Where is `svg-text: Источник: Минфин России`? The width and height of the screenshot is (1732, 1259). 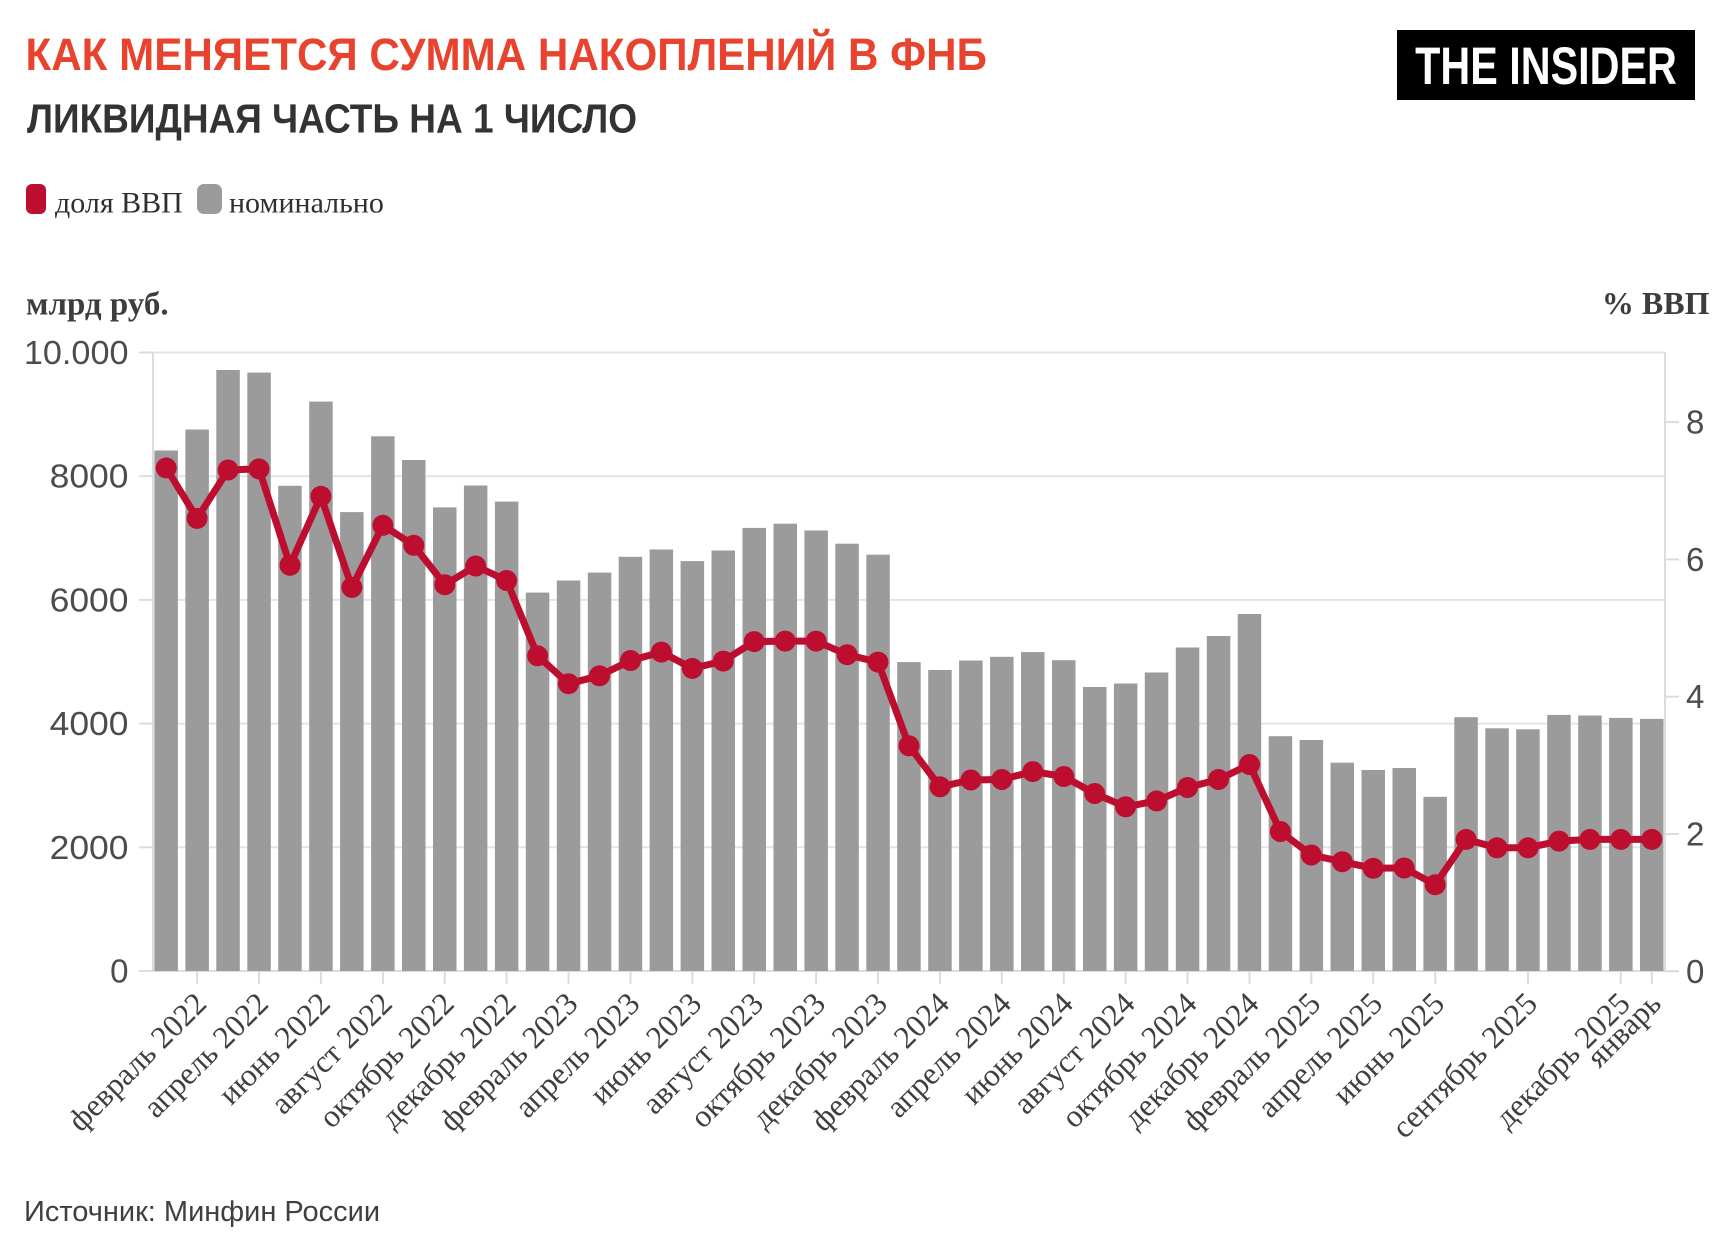 svg-text: Источник: Минфин России is located at coordinates (202, 1212).